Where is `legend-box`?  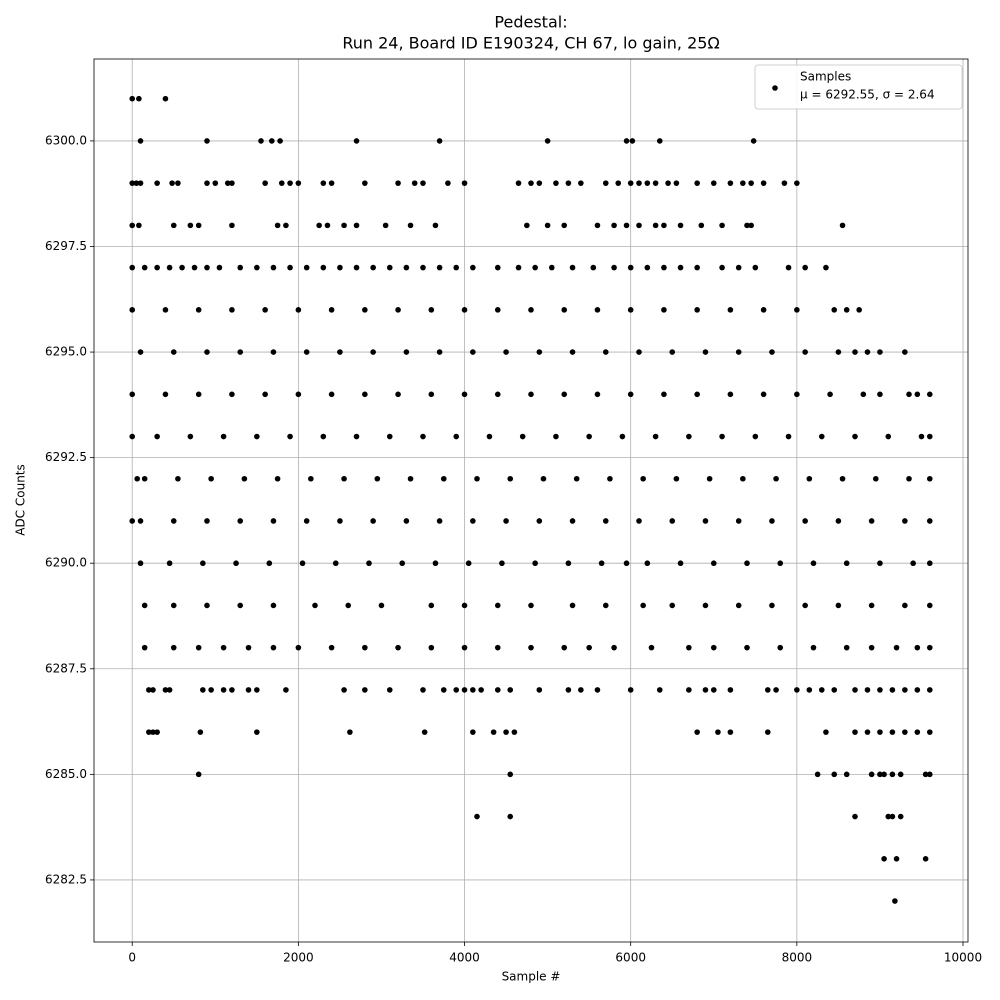 legend-box is located at coordinates (858, 87).